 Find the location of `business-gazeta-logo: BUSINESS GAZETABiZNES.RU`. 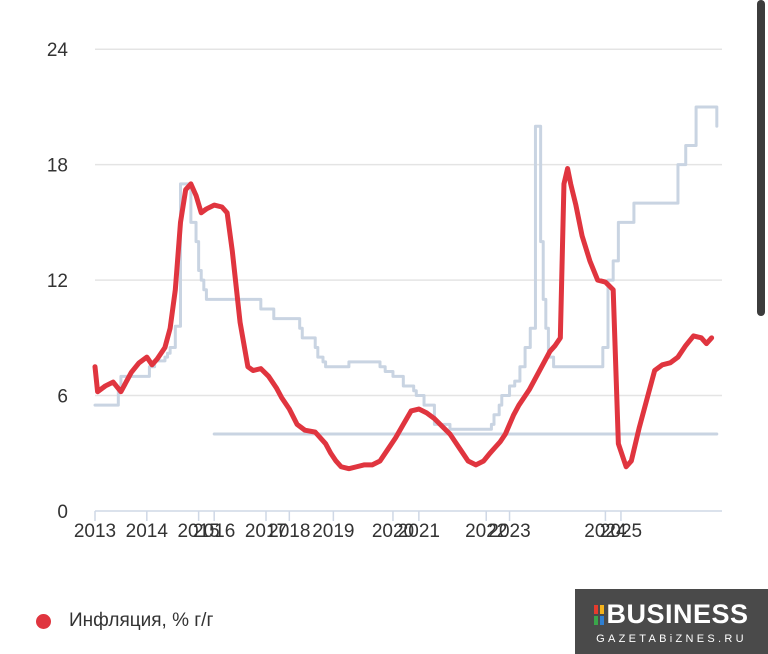

business-gazeta-logo: BUSINESS GAZETABiZNES.RU is located at coordinates (671, 621).